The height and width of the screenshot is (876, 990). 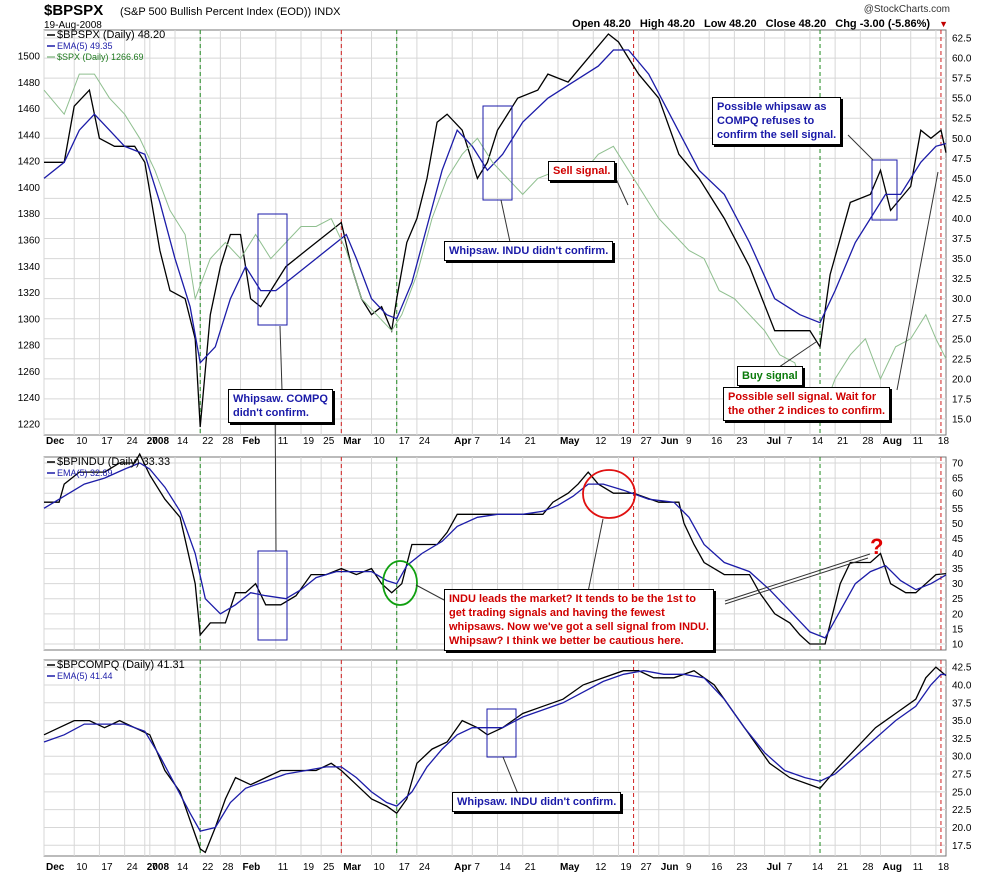 I want to click on x-tick-label: 22, so click(x=208, y=441).